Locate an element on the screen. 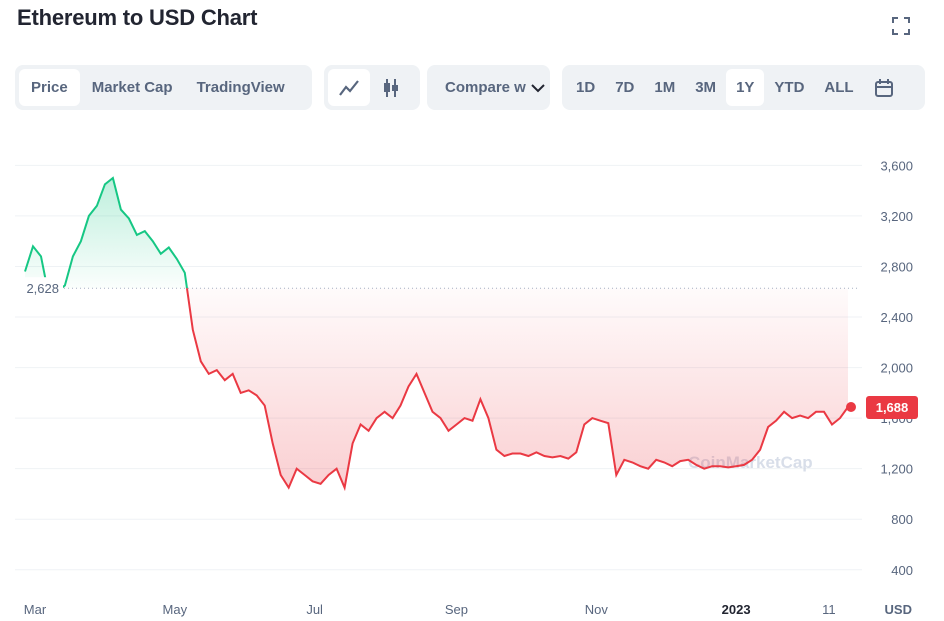 This screenshot has height=621, width=944. range-buttons: 1D 7D 1M 3M 1Y YTD ALL is located at coordinates (743, 87).